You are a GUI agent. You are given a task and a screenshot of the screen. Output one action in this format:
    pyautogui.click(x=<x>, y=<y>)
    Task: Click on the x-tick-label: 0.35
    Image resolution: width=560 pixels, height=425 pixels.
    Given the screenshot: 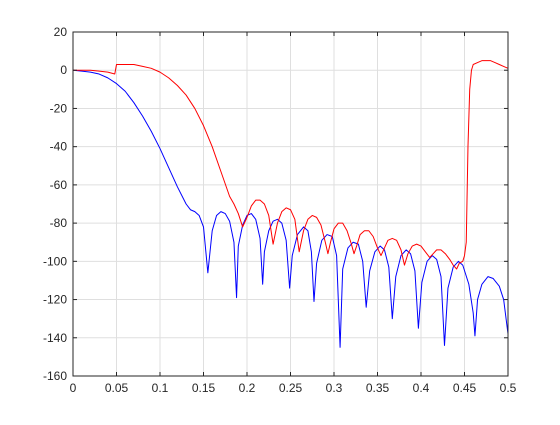 What is the action you would take?
    pyautogui.click(x=378, y=388)
    